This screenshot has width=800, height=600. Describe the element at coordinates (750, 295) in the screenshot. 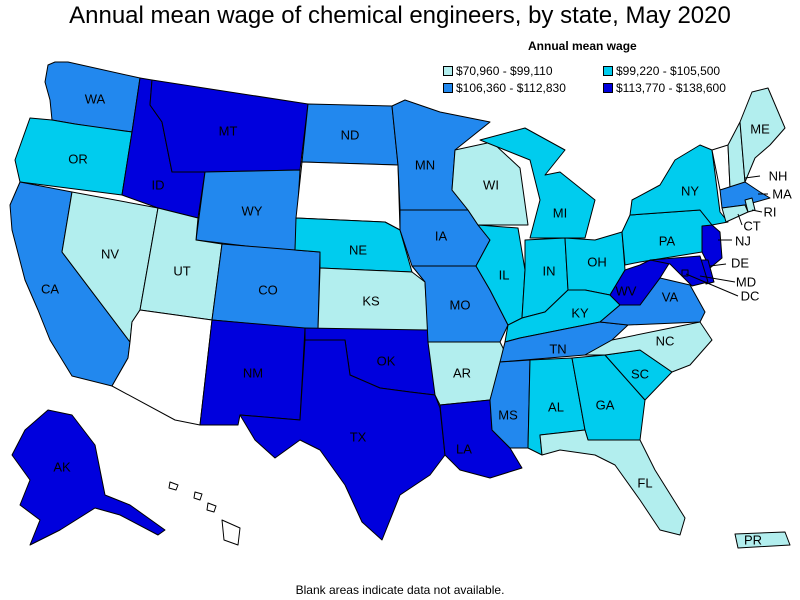

I see `label-dc: DC` at that location.